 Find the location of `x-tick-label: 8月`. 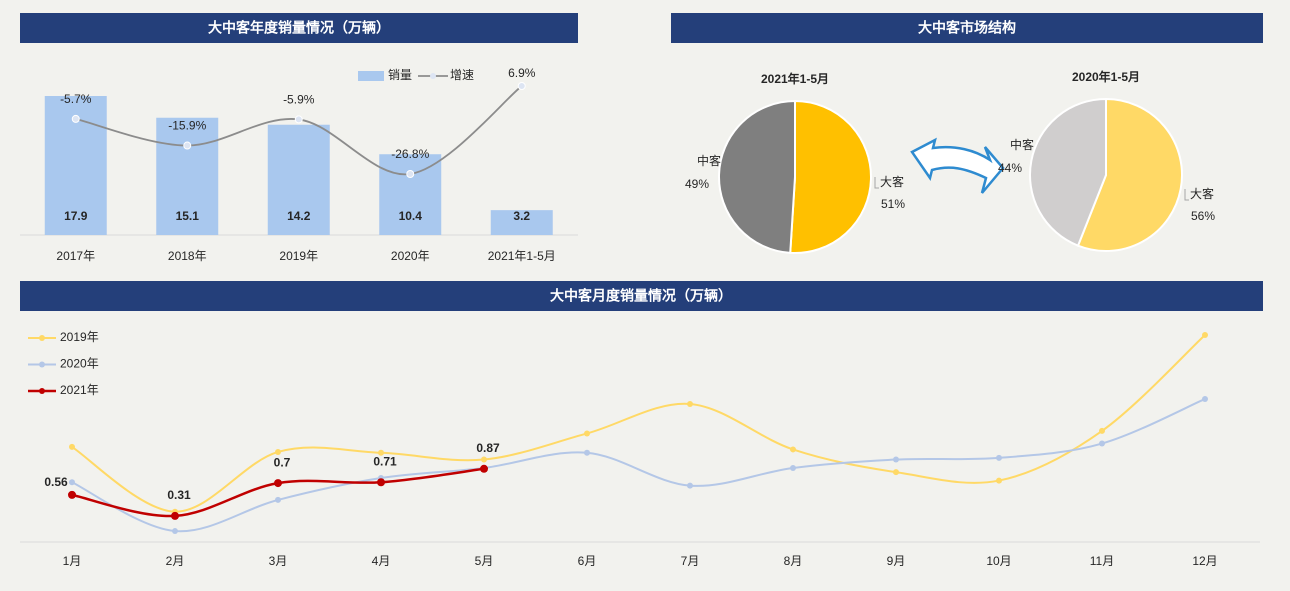

x-tick-label: 8月 is located at coordinates (793, 561).